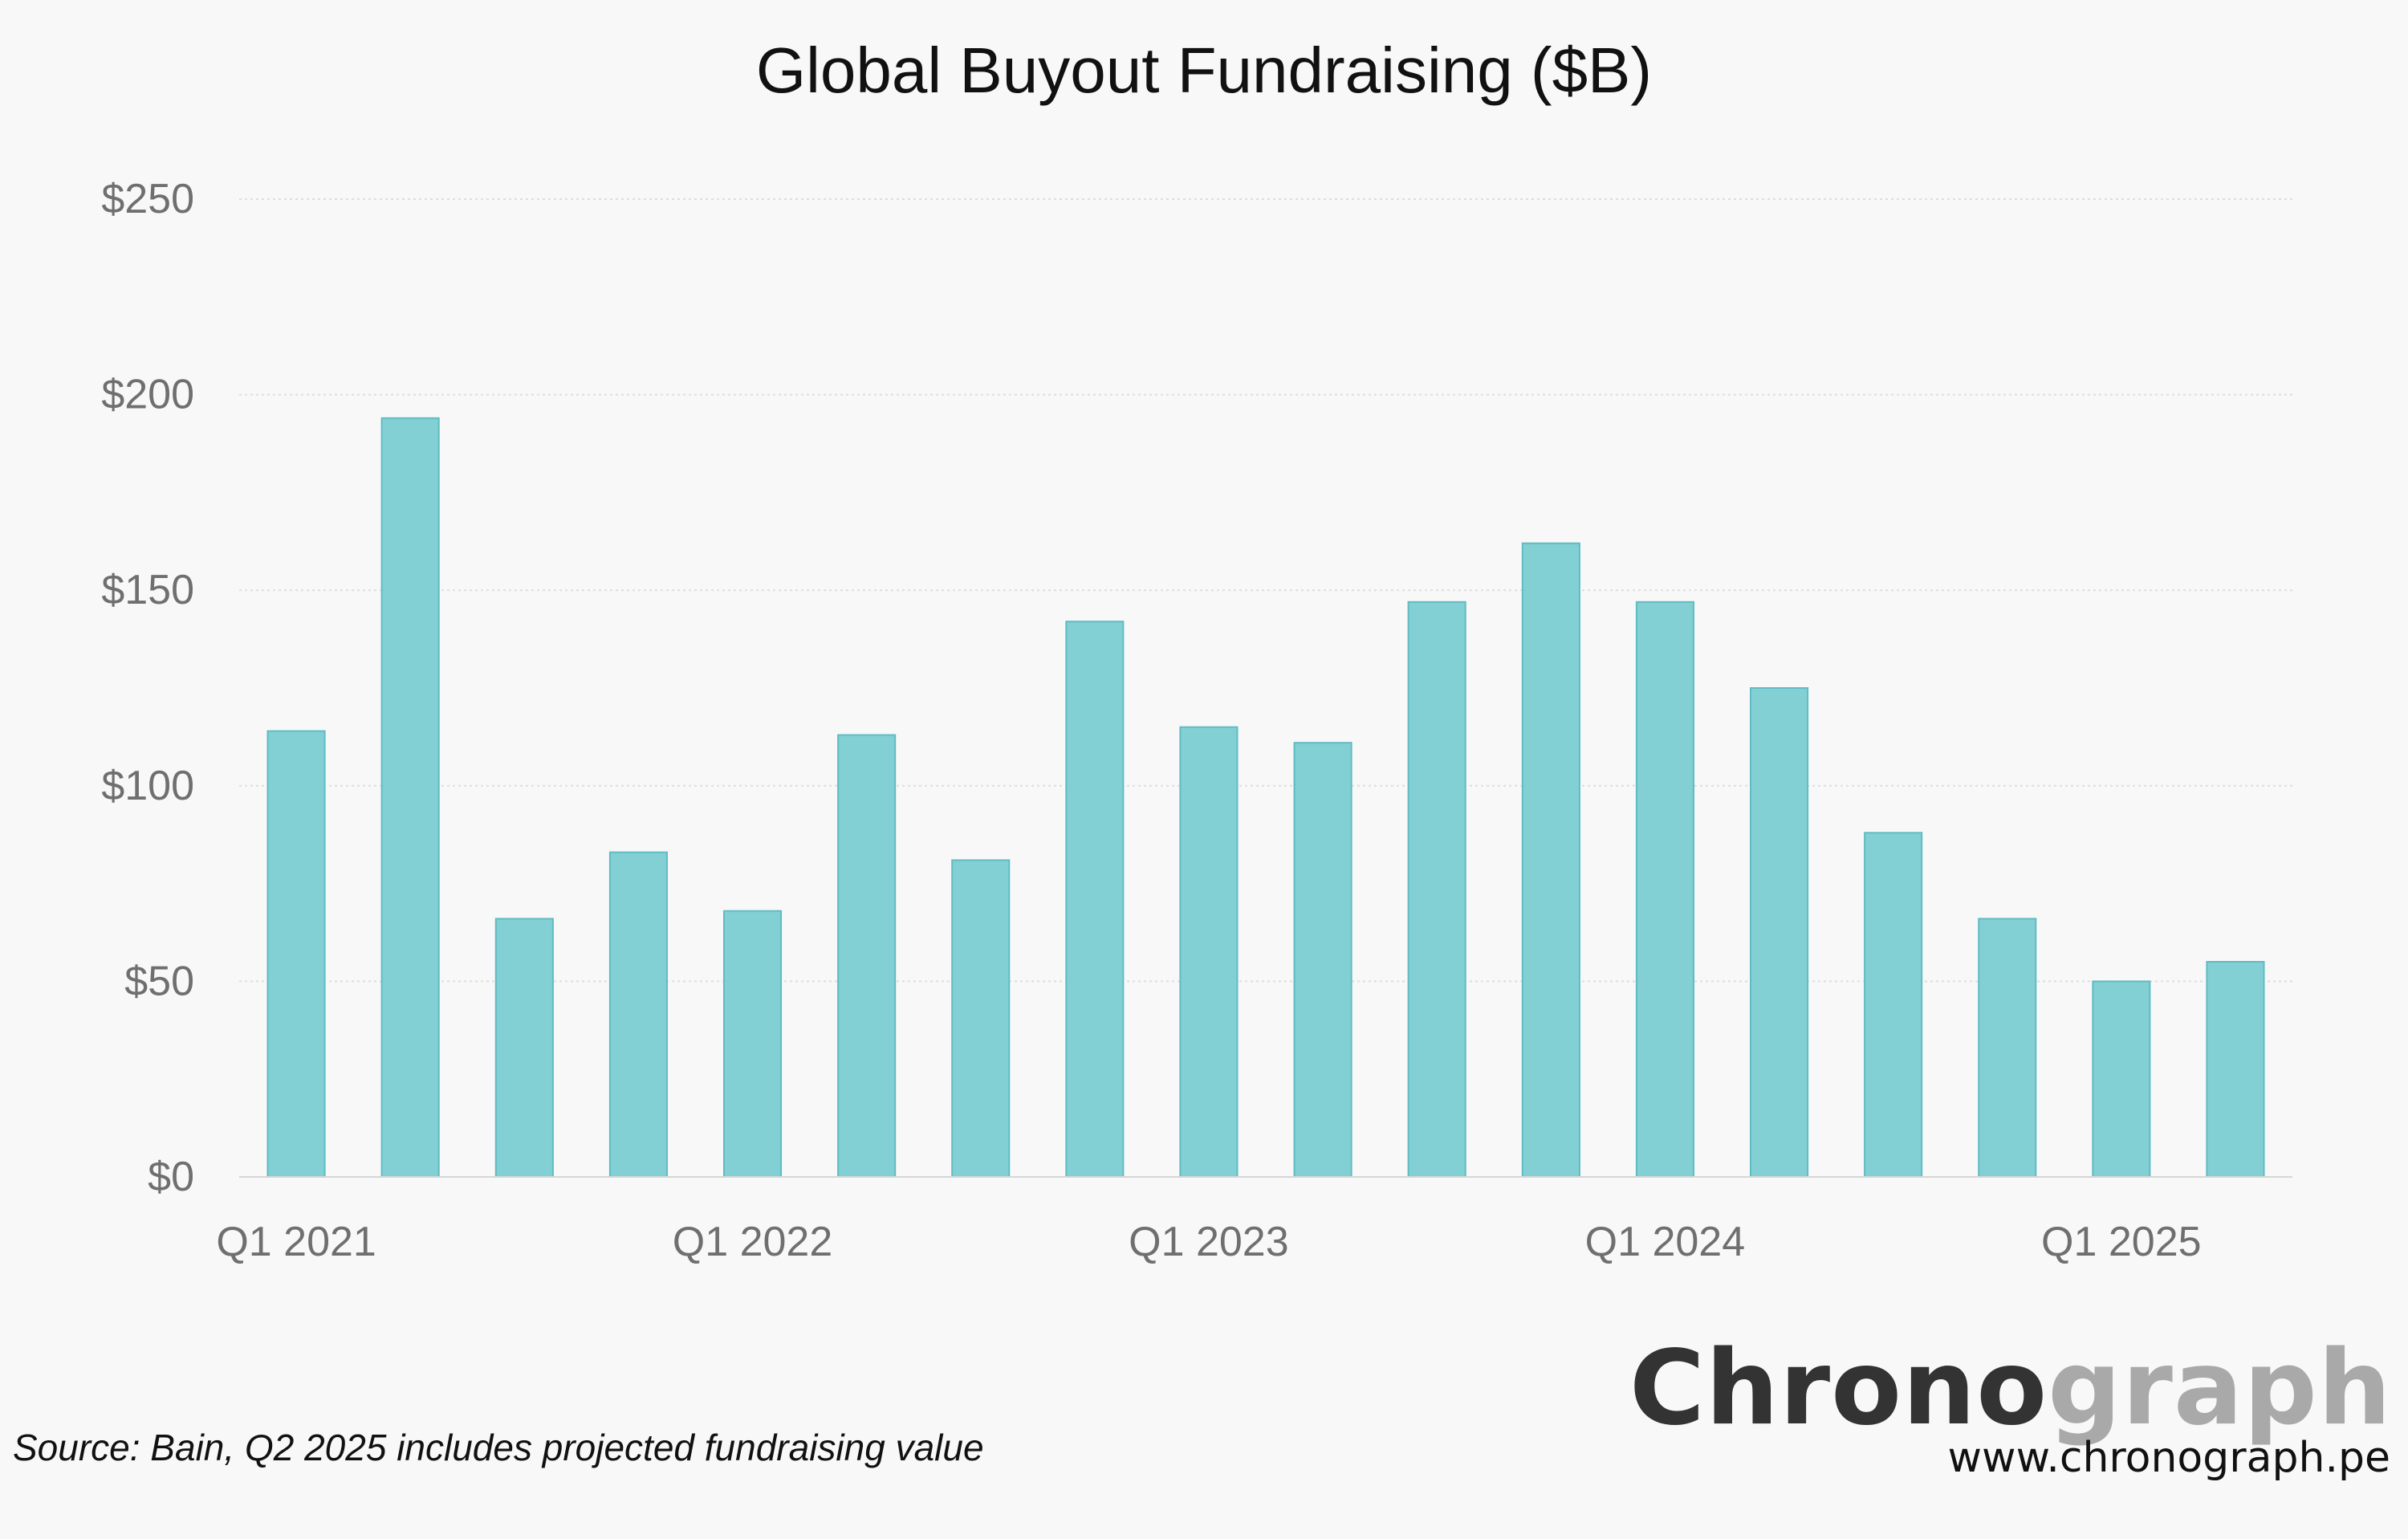 The height and width of the screenshot is (1539, 2408). I want to click on bar-q4-2022, so click(1095, 900).